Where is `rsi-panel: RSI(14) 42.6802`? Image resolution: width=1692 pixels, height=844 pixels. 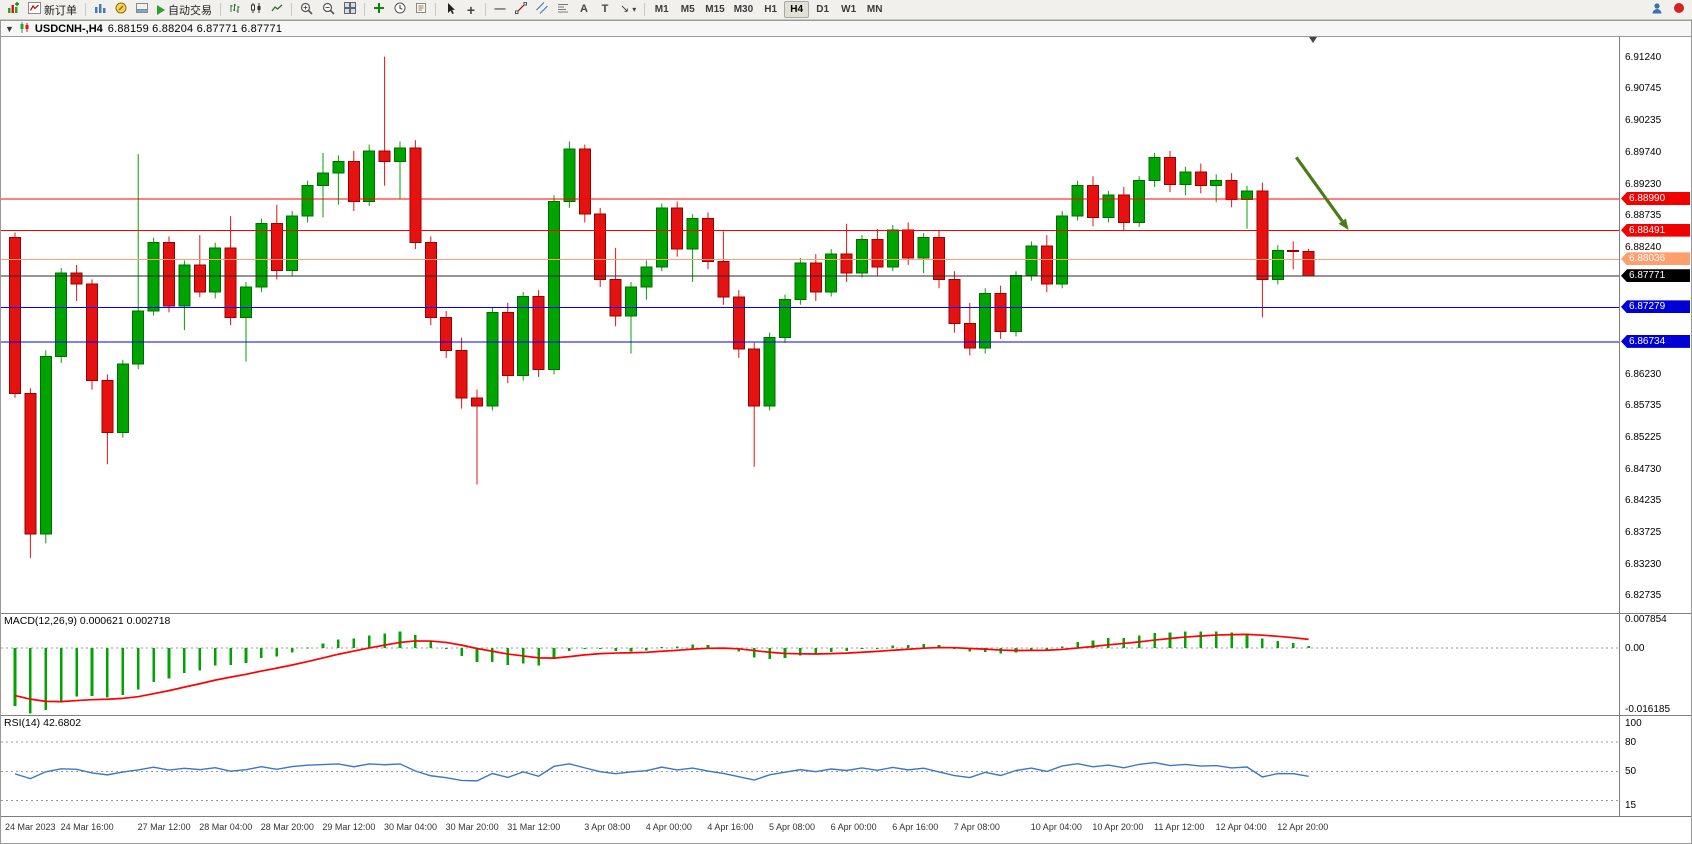 rsi-panel: RSI(14) 42.6802 is located at coordinates (810, 766).